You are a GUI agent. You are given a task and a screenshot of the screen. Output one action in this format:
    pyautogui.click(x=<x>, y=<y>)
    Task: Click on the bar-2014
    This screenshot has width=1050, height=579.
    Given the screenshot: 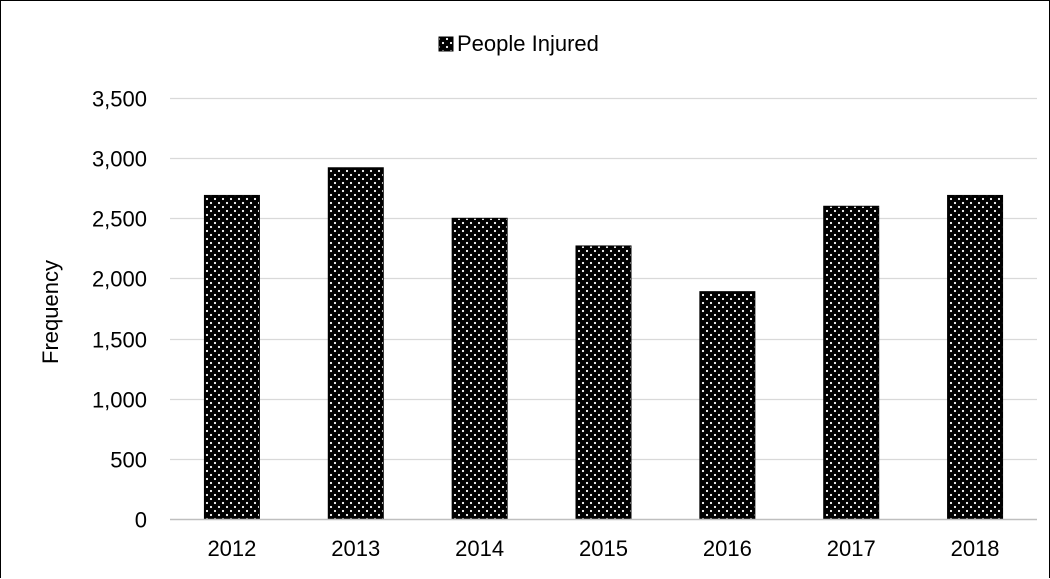 What is the action you would take?
    pyautogui.click(x=479, y=368)
    